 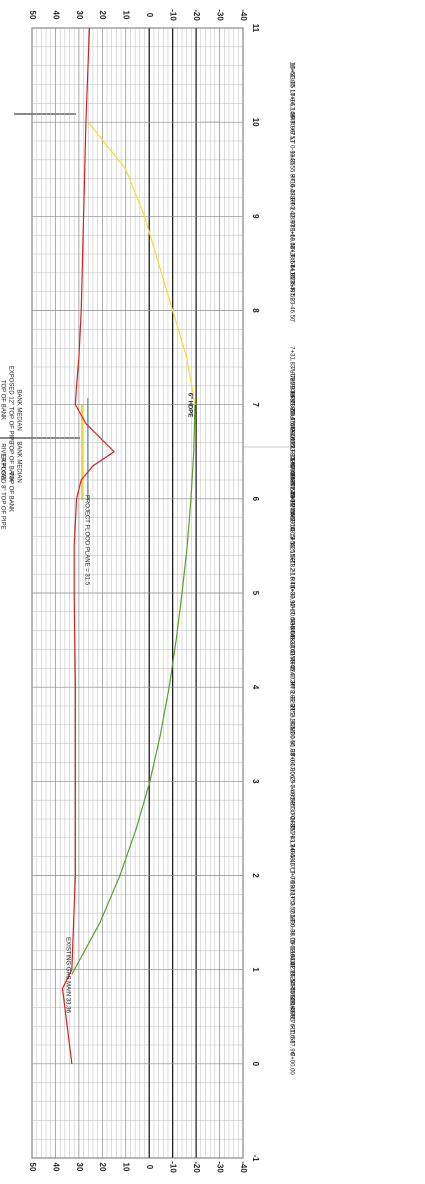 I want to click on station-label: 3+30.56 RT 0-07.06', so click(x=291, y=752).